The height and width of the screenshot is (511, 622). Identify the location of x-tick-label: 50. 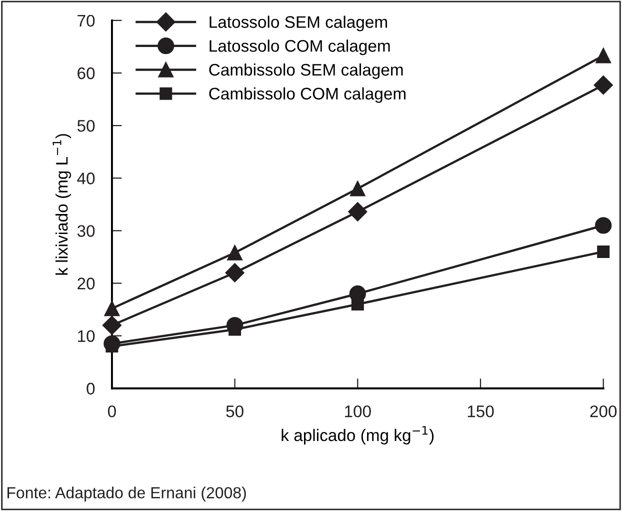
(235, 411).